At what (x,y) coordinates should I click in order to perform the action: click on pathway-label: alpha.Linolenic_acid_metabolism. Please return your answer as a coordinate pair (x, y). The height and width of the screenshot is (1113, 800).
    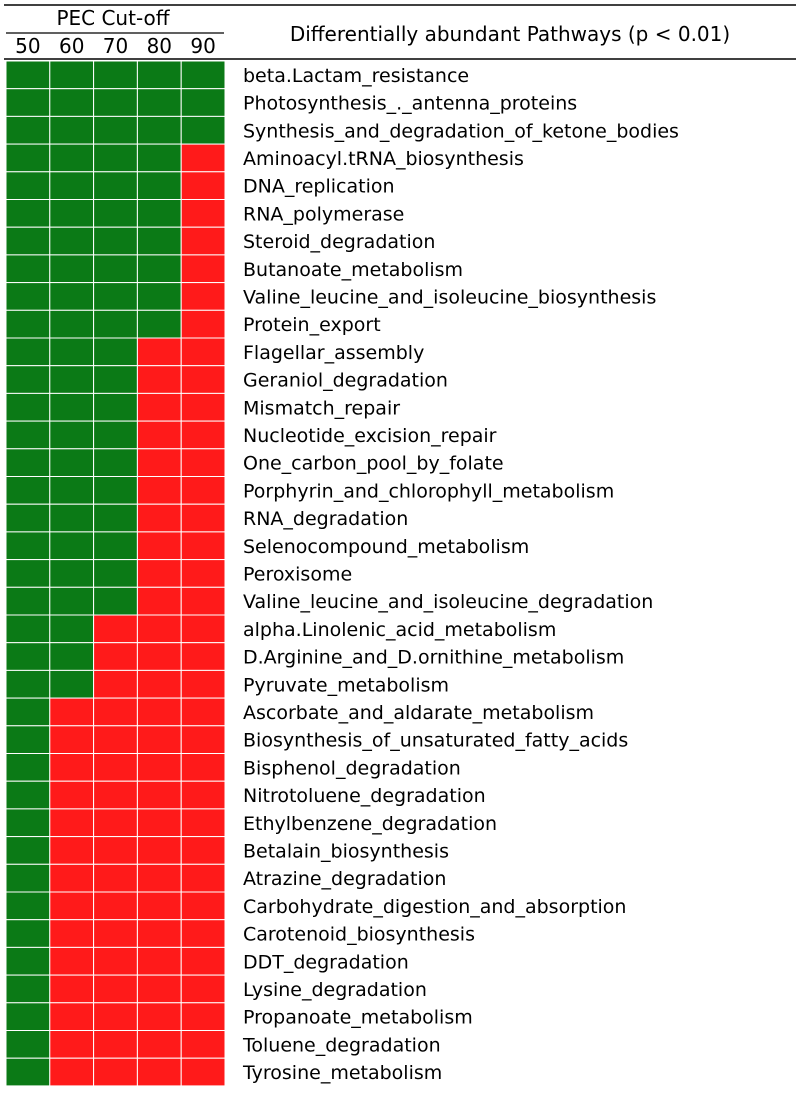
    Looking at the image, I should click on (399, 630).